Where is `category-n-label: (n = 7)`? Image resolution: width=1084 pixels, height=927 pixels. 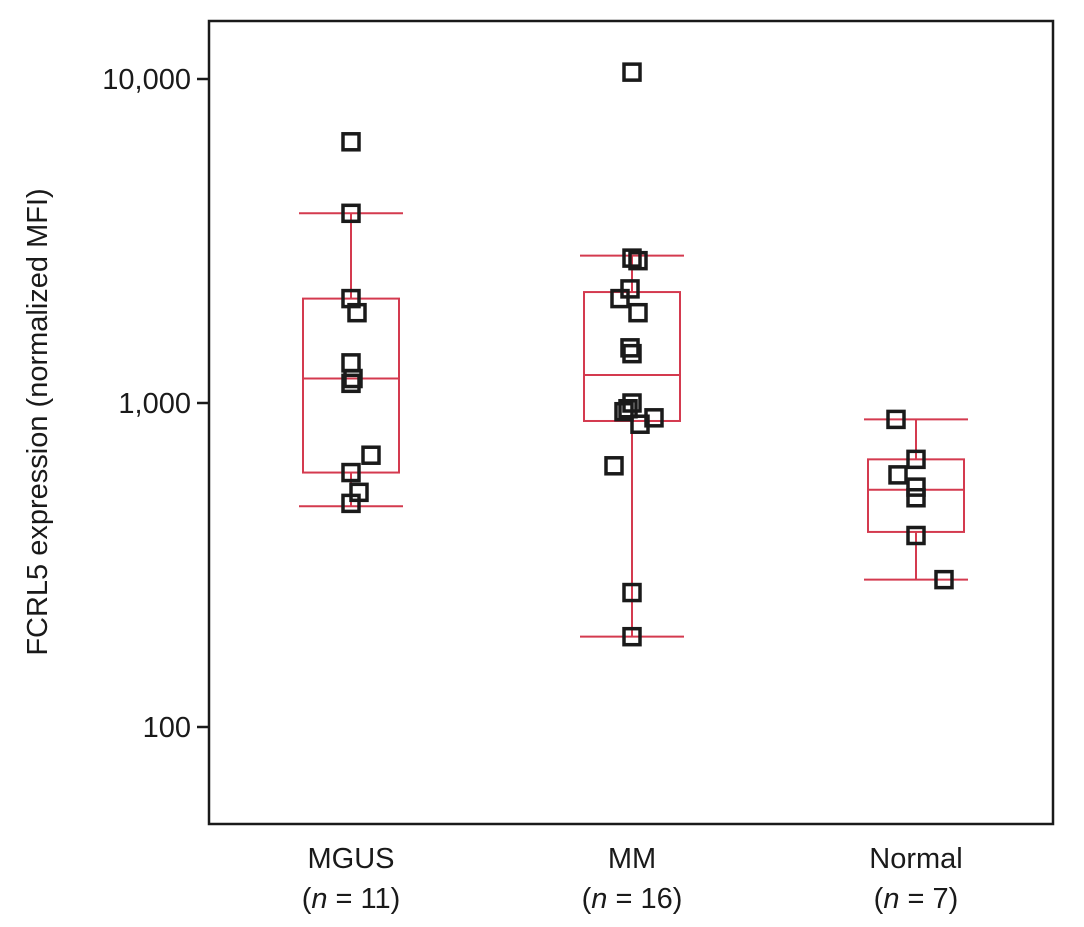 category-n-label: (n = 7) is located at coordinates (916, 899).